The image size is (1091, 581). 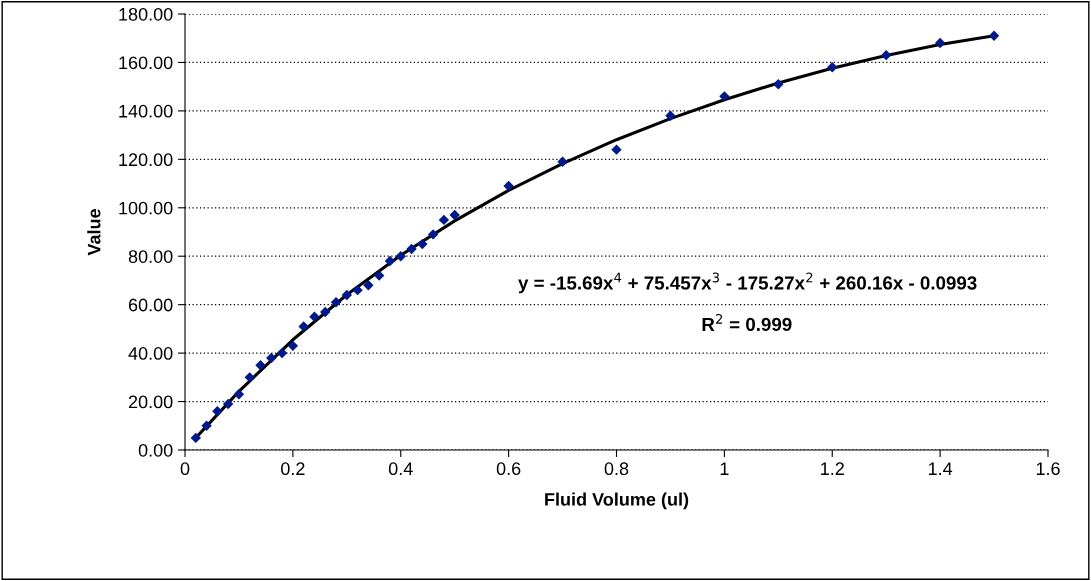 What do you see at coordinates (146, 160) in the screenshot?
I see `y-tick-label: 120.00` at bounding box center [146, 160].